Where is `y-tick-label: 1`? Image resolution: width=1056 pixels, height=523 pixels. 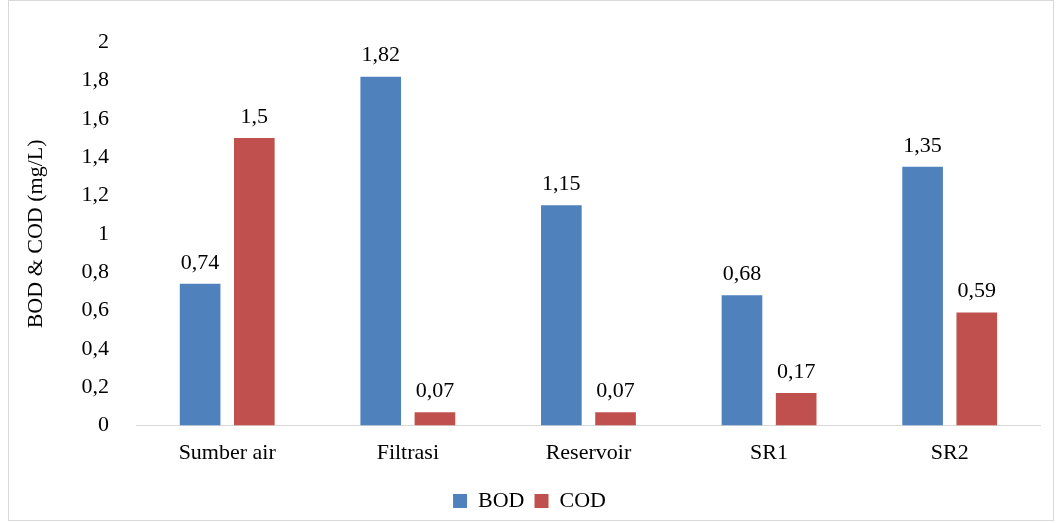 y-tick-label: 1 is located at coordinates (103, 232).